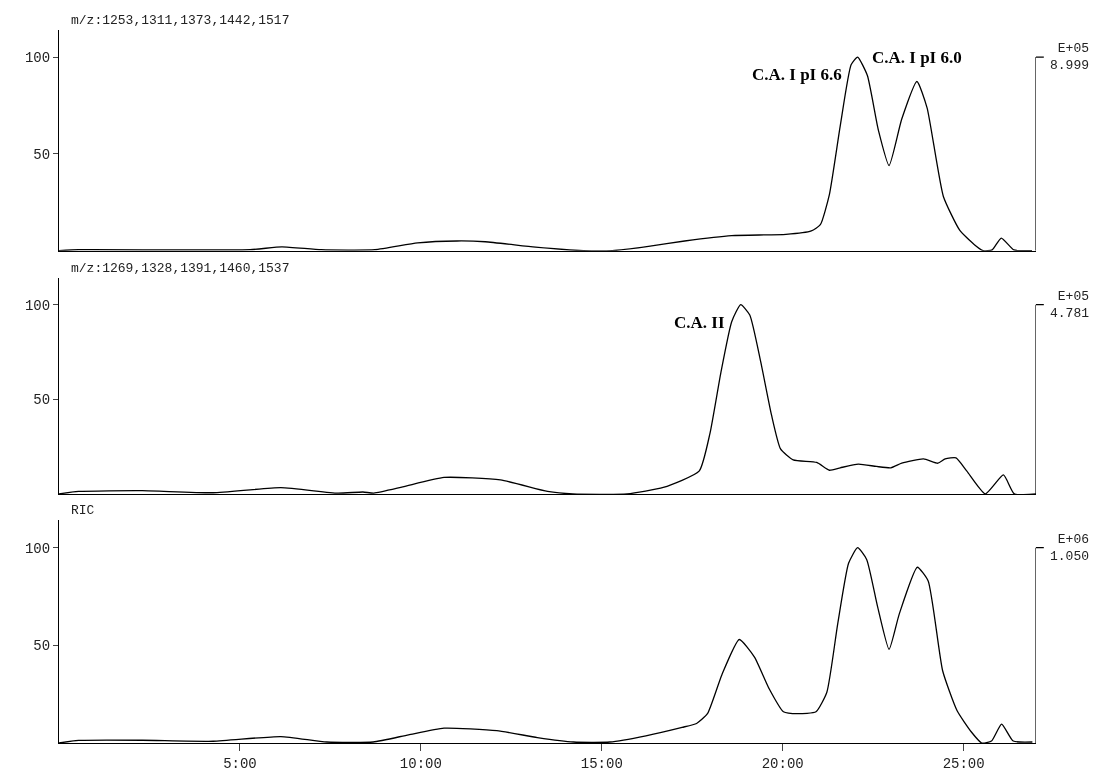  What do you see at coordinates (420, 763) in the screenshot?
I see `x-tick-label: 10:00` at bounding box center [420, 763].